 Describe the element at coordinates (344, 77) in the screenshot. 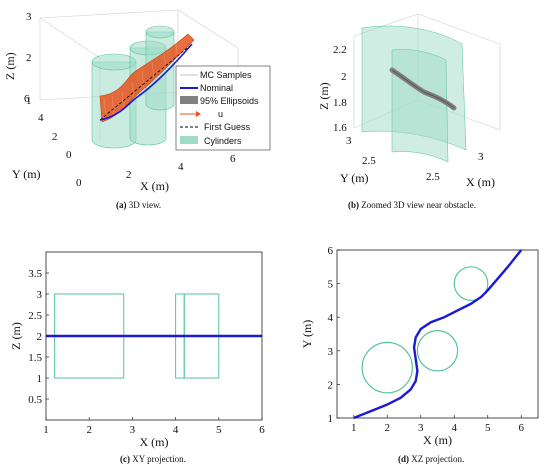

I see `panel-b-ztick: 2` at that location.